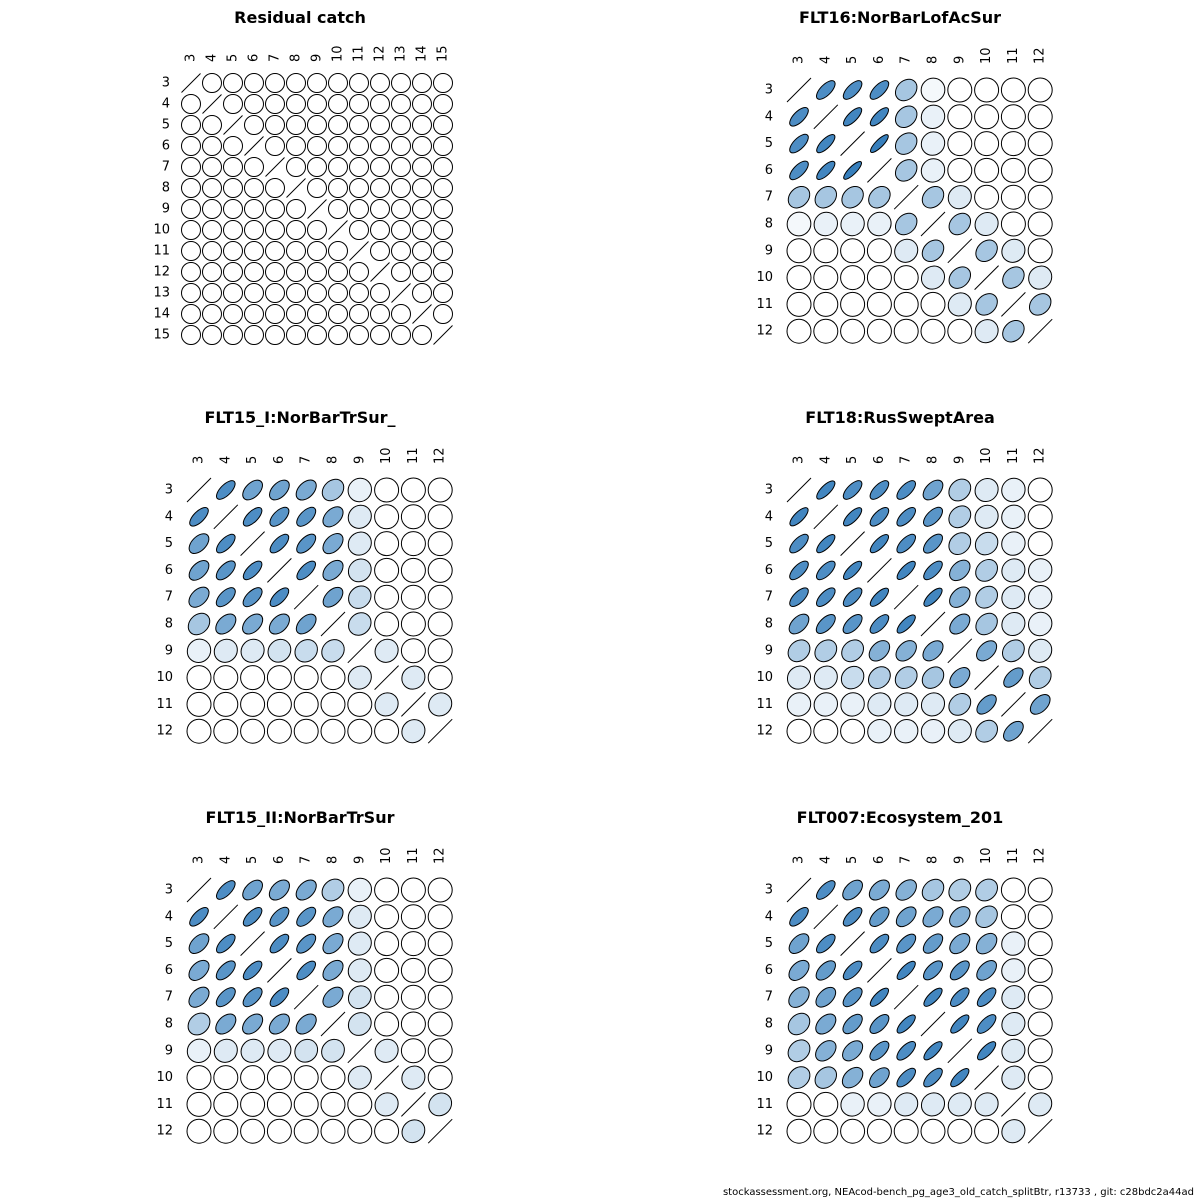 Image resolution: width=1200 pixels, height=1200 pixels. What do you see at coordinates (169, 624) in the screenshot?
I see `row-tick-label: 8` at bounding box center [169, 624].